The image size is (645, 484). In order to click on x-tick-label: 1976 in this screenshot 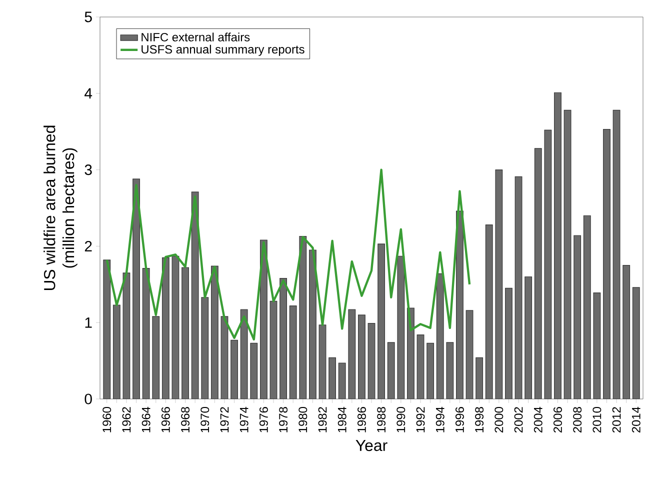, I will do `click(263, 419)`.